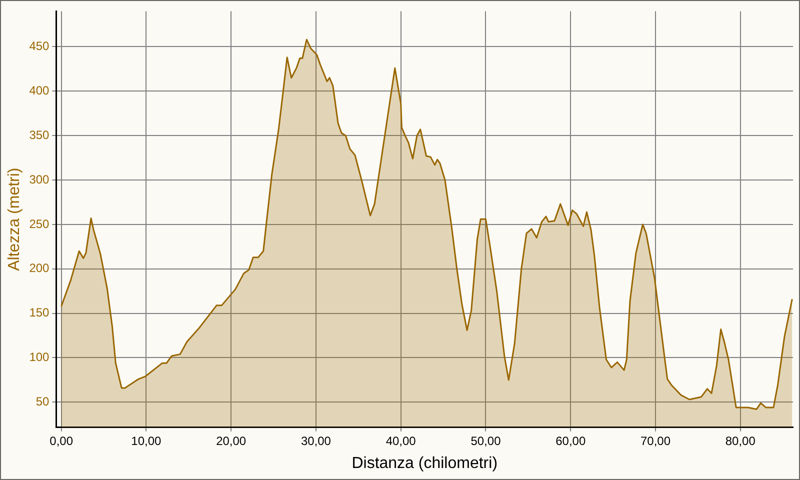 Image resolution: width=800 pixels, height=480 pixels. What do you see at coordinates (425, 463) in the screenshot?
I see `x-axis-title: Distanza (chilometri)` at bounding box center [425, 463].